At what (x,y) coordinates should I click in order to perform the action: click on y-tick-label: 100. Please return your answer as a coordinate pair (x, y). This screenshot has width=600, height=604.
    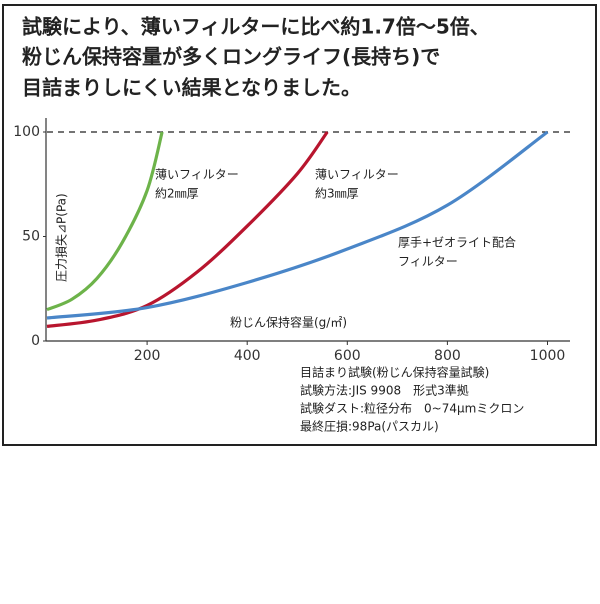
    Looking at the image, I should click on (26, 132).